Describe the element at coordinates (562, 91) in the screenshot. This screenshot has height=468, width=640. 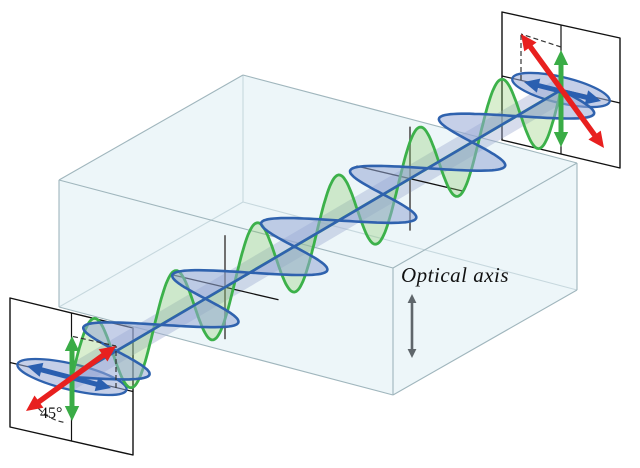
I see `output-polarization-arrows` at that location.